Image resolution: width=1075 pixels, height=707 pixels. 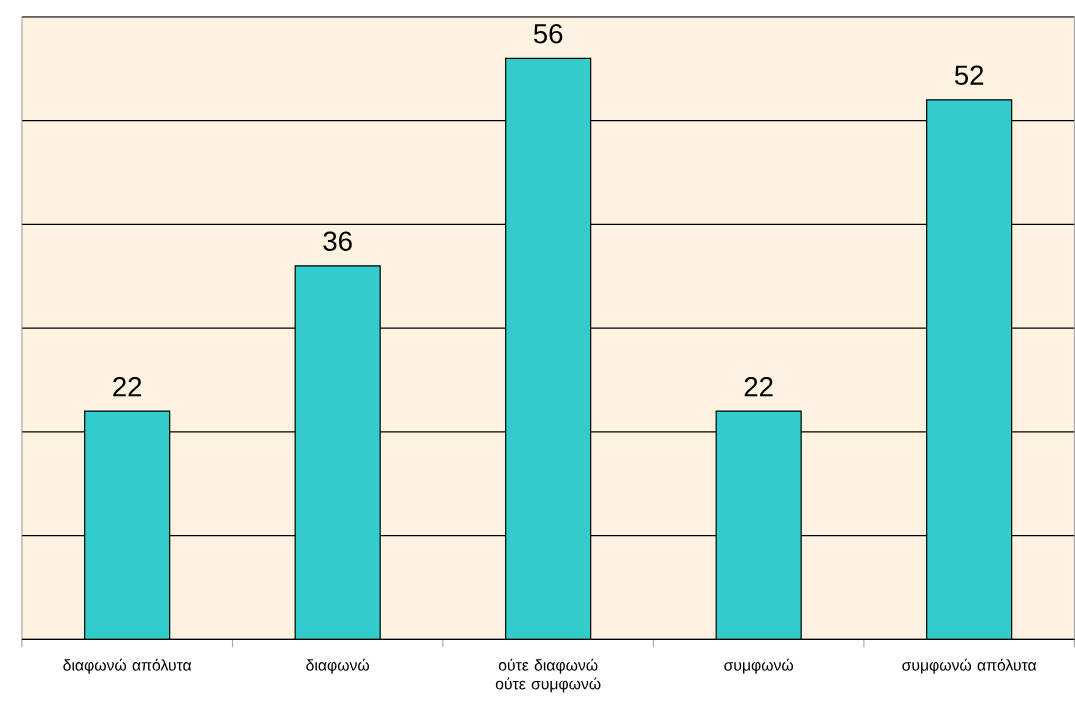 I want to click on x-tick-label: ούτε διαφωνώ ούτε συμφωνώ, so click(x=548, y=675).